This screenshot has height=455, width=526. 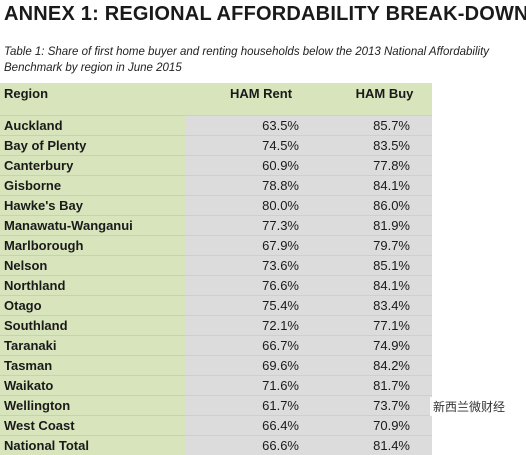 I want to click on region-cell: Waikato, so click(x=92, y=386).